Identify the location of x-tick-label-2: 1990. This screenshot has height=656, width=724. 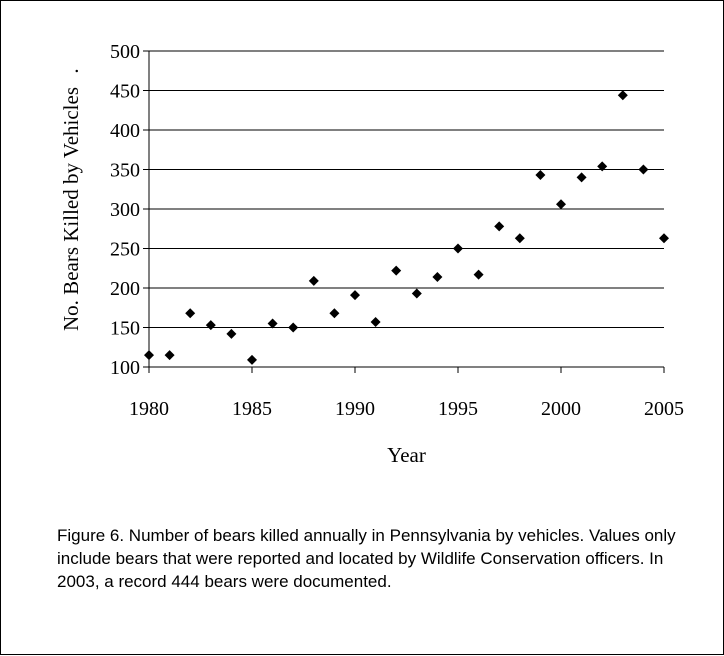
(355, 409).